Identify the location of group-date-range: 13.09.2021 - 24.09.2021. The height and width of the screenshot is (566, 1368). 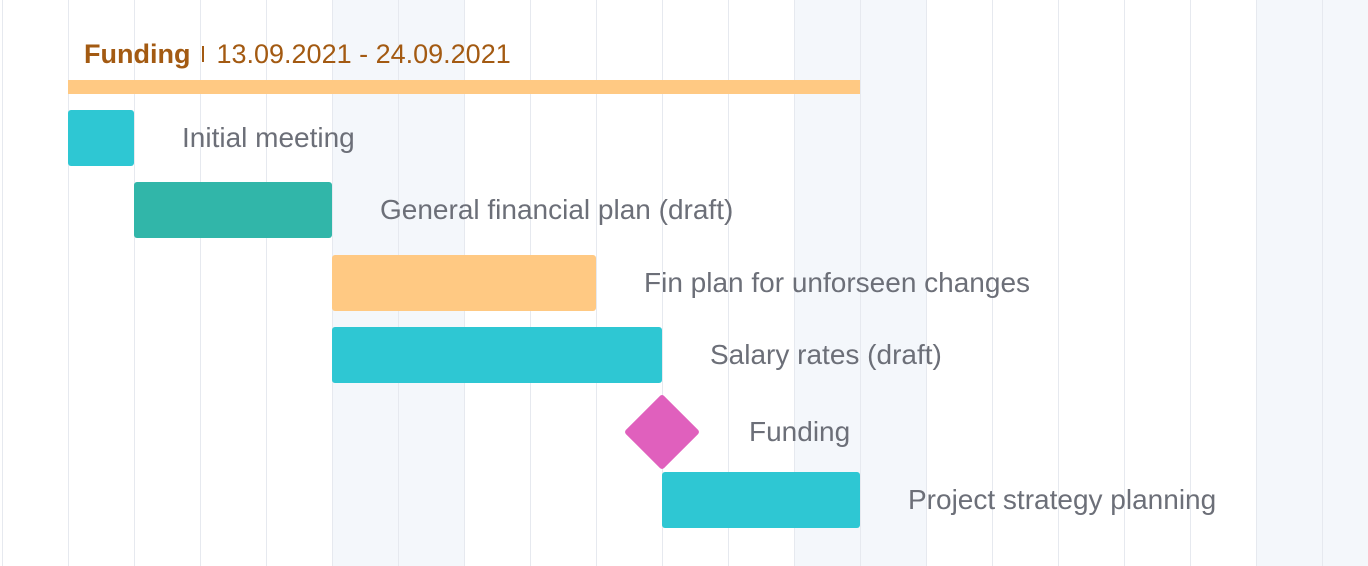
(363, 53).